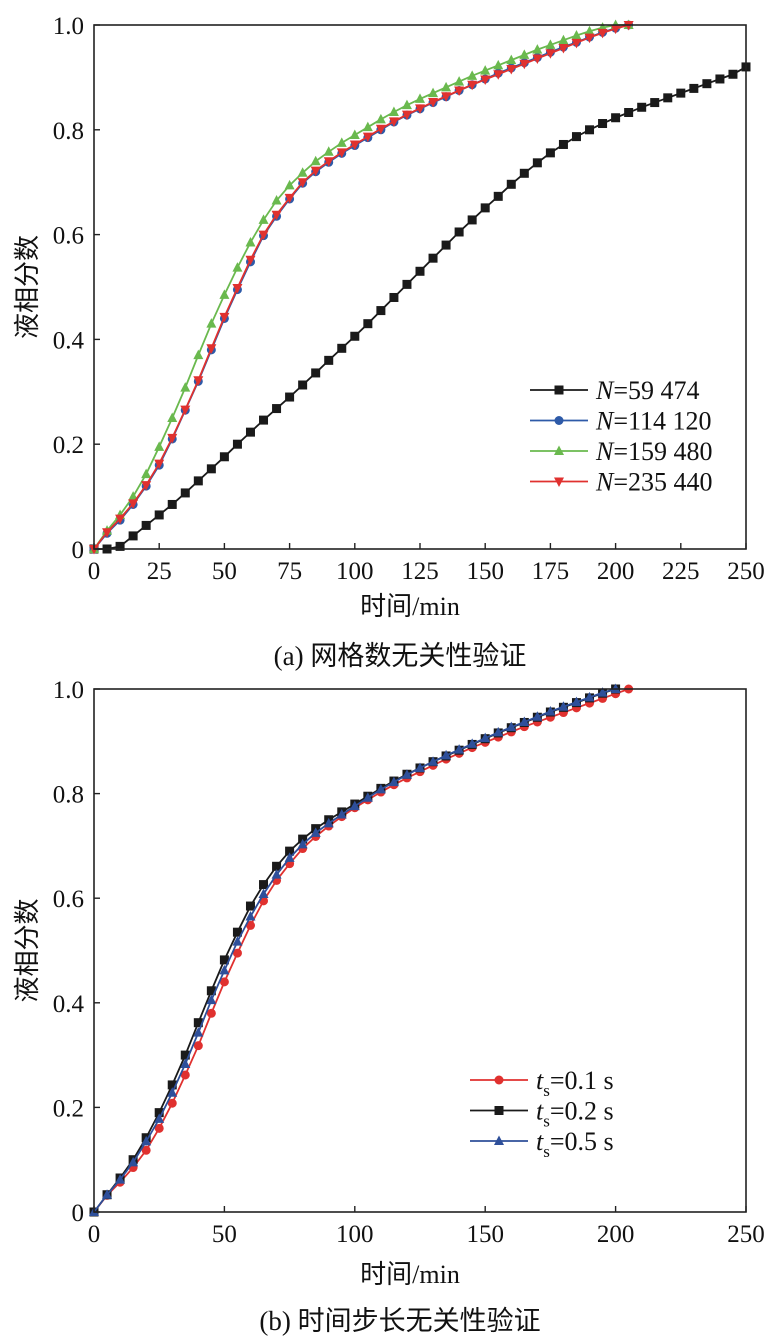 The height and width of the screenshot is (1343, 774). Describe the element at coordinates (746, 1234) in the screenshot. I see `x-tick-label: 250` at that location.